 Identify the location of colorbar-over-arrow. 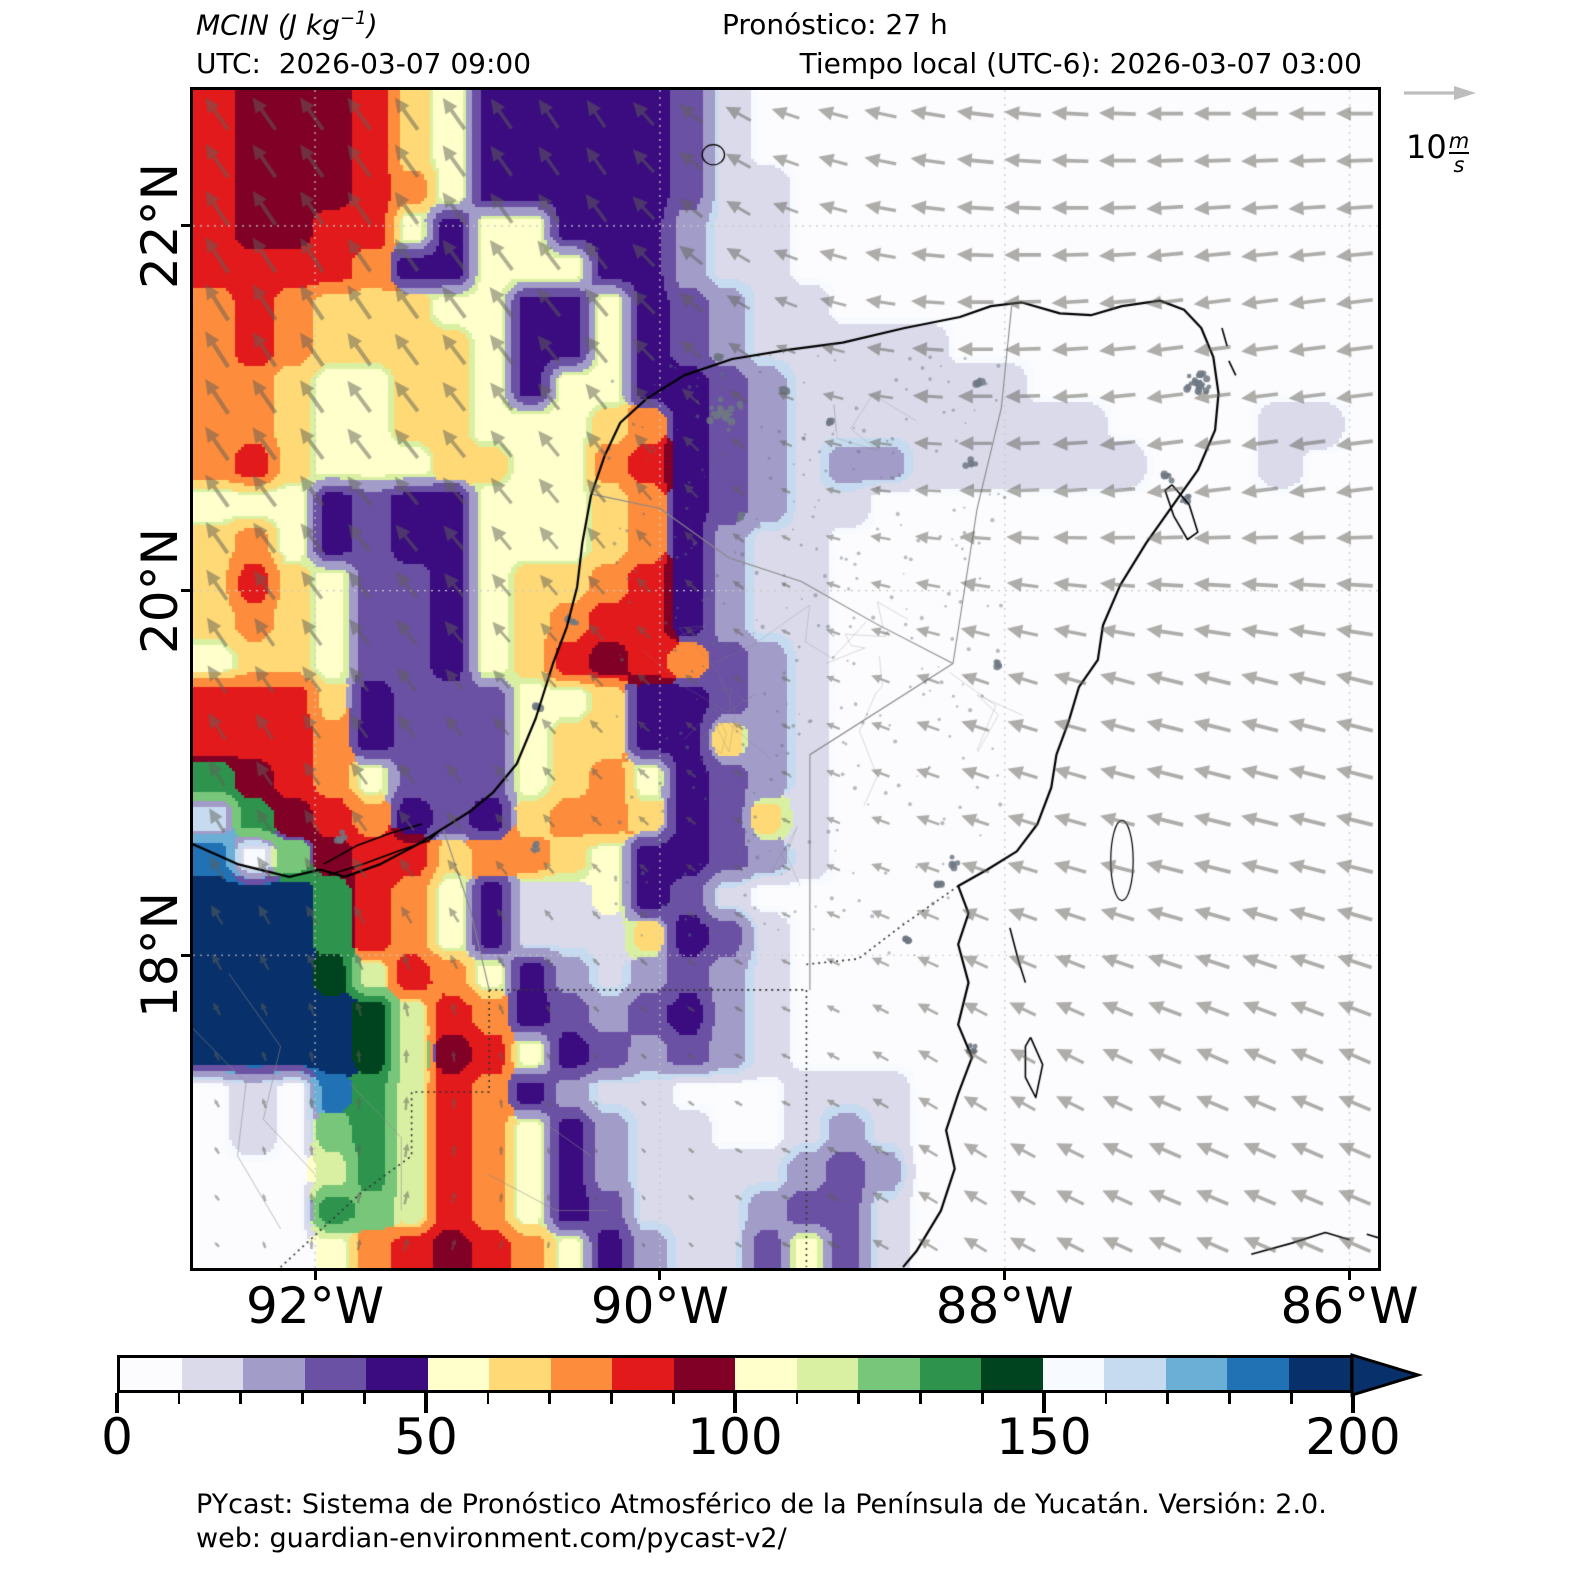
(1387, 1375).